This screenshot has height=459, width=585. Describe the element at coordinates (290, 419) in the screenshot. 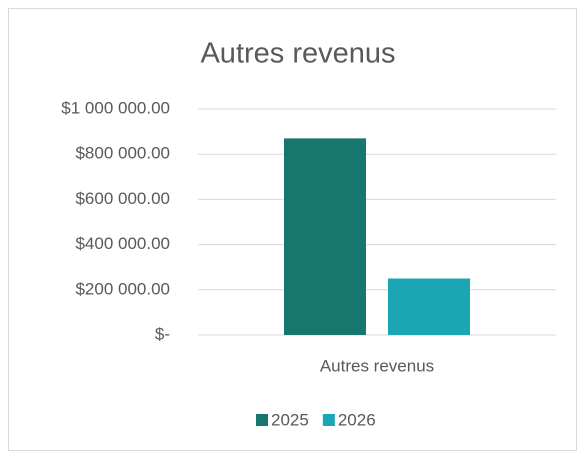

I see `legend-label: 2025` at that location.